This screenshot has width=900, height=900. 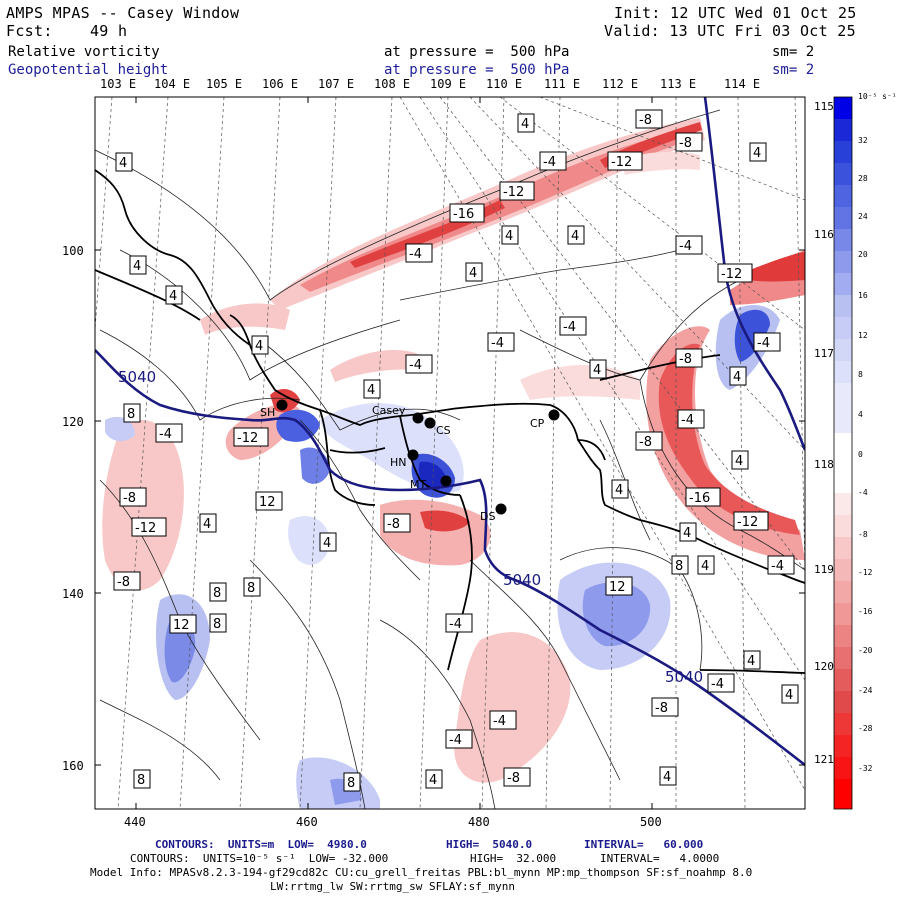 I want to click on x-tick-label: 460, so click(x=307, y=822).